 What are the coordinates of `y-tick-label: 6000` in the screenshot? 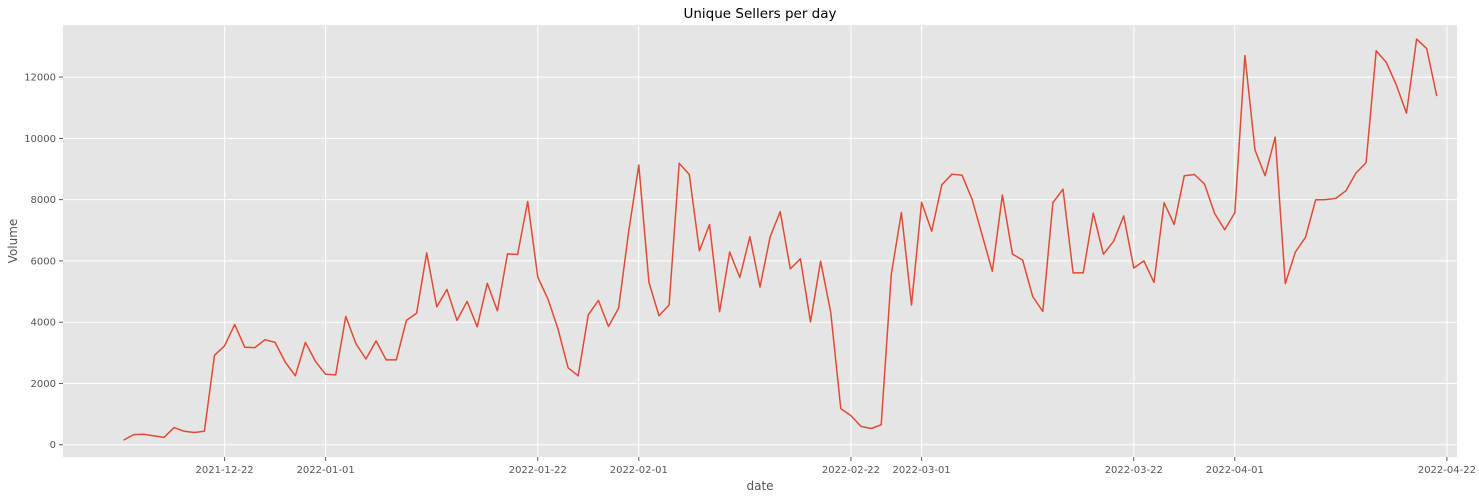 It's located at (43, 261).